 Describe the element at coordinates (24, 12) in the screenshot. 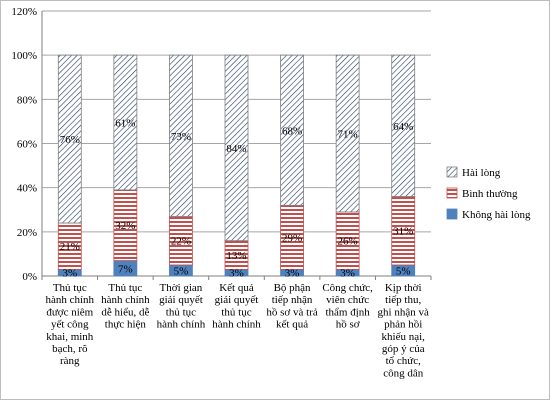

I see `y-tick-label: 120%` at that location.